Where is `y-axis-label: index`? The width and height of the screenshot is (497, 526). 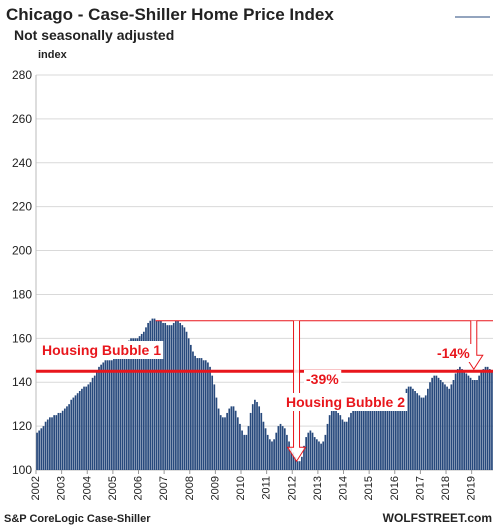
y-axis-label: index is located at coordinates (53, 55).